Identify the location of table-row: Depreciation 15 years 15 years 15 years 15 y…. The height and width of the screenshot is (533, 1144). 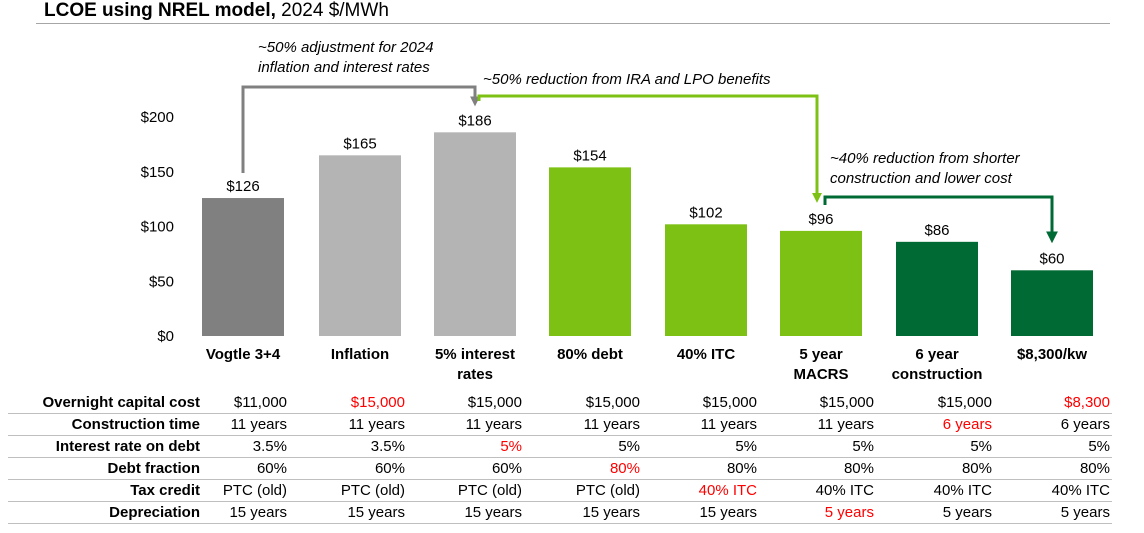
(572, 513).